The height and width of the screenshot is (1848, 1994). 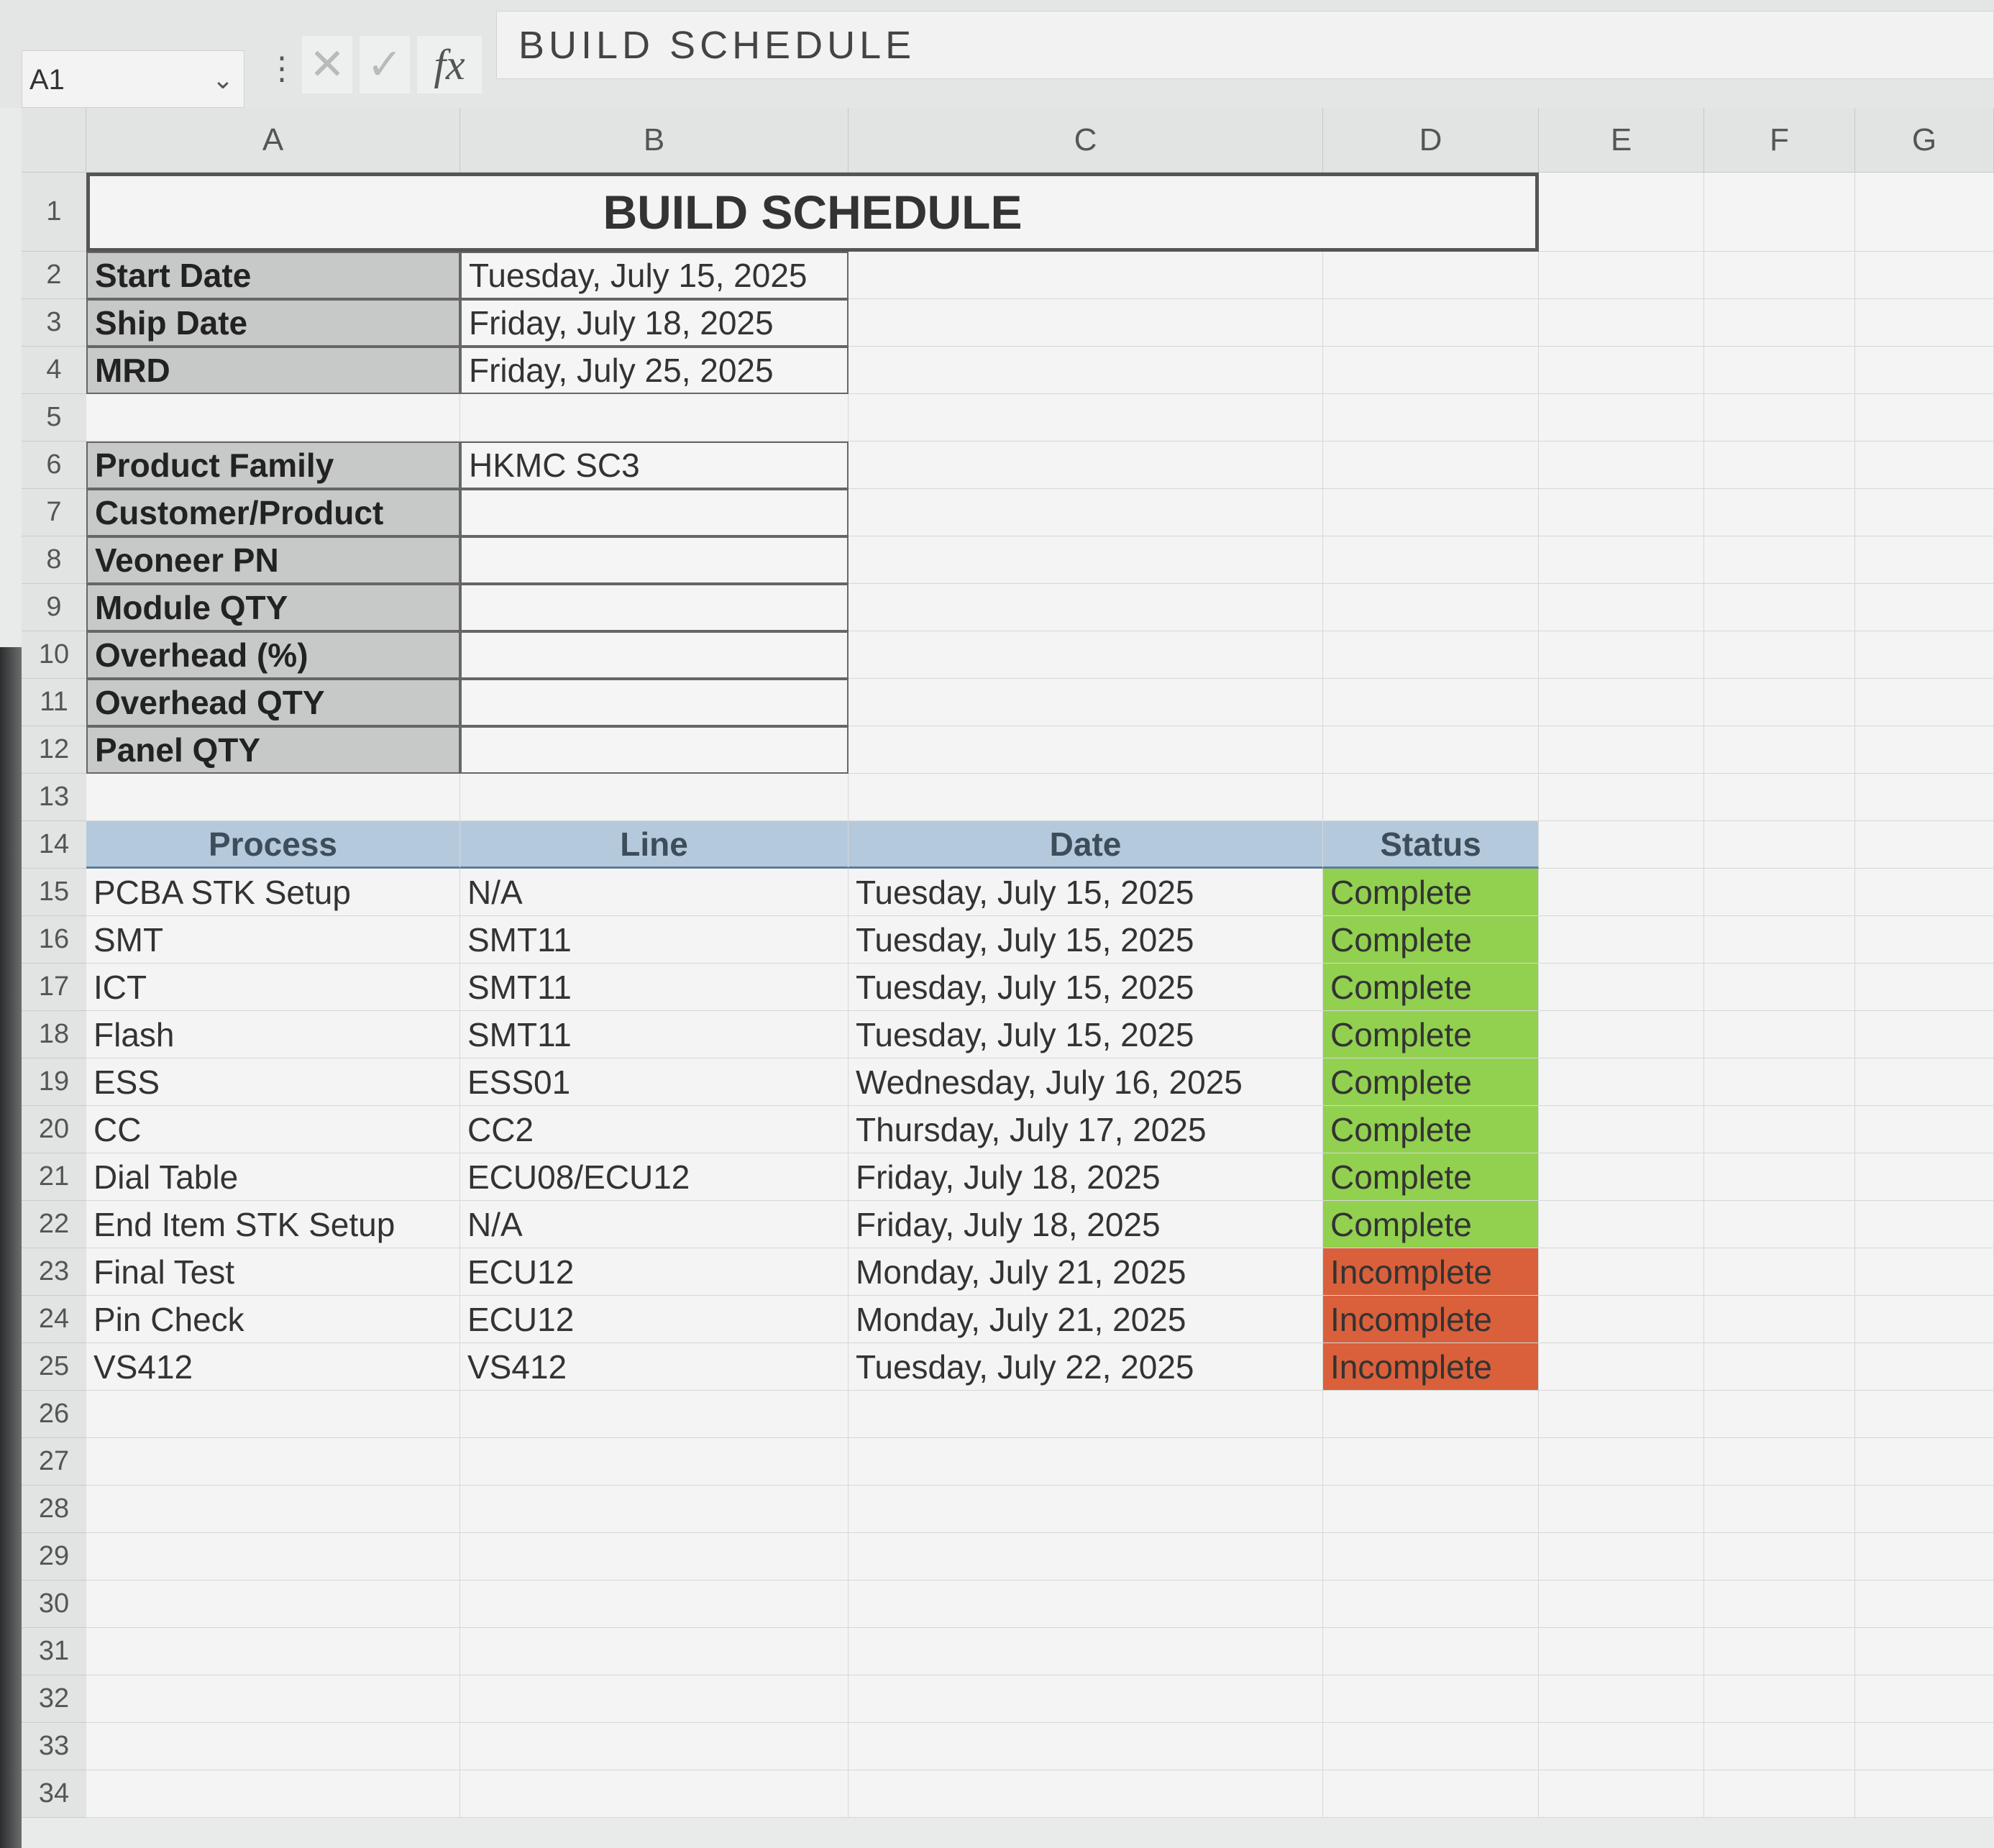 I want to click on row-header-16: 16, so click(x=54, y=940).